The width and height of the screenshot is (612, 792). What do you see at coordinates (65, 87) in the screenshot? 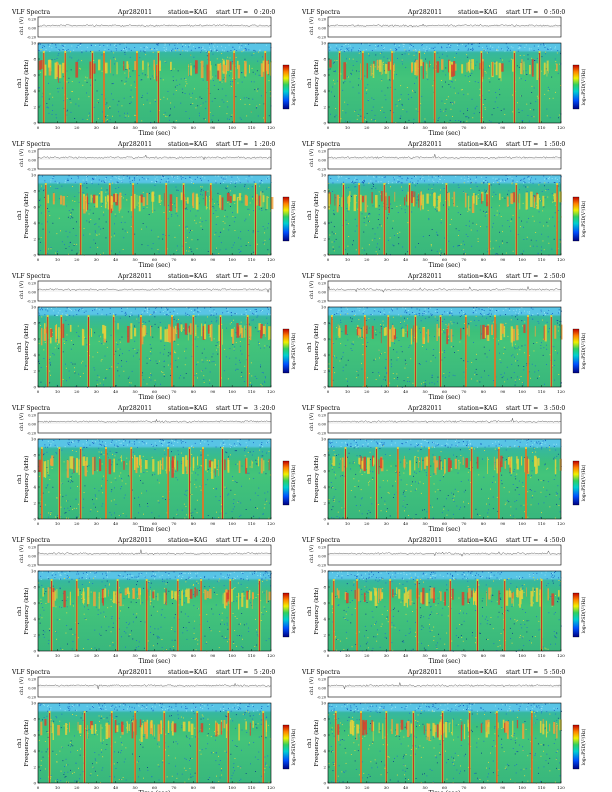
I see `burst-mark` at bounding box center [65, 87].